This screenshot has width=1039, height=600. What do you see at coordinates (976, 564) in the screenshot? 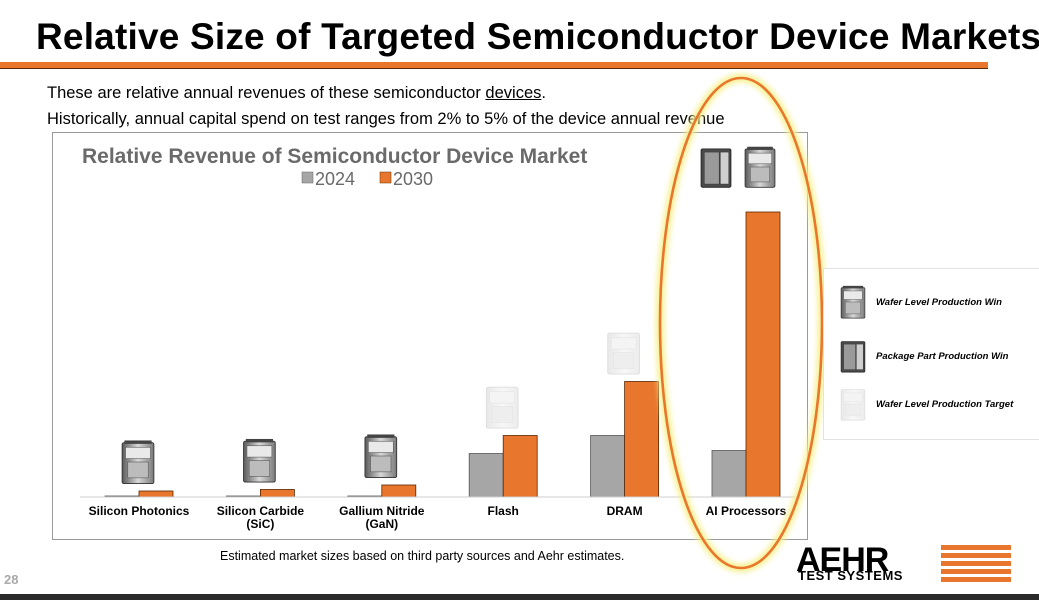
I see `logo-stripes` at bounding box center [976, 564].